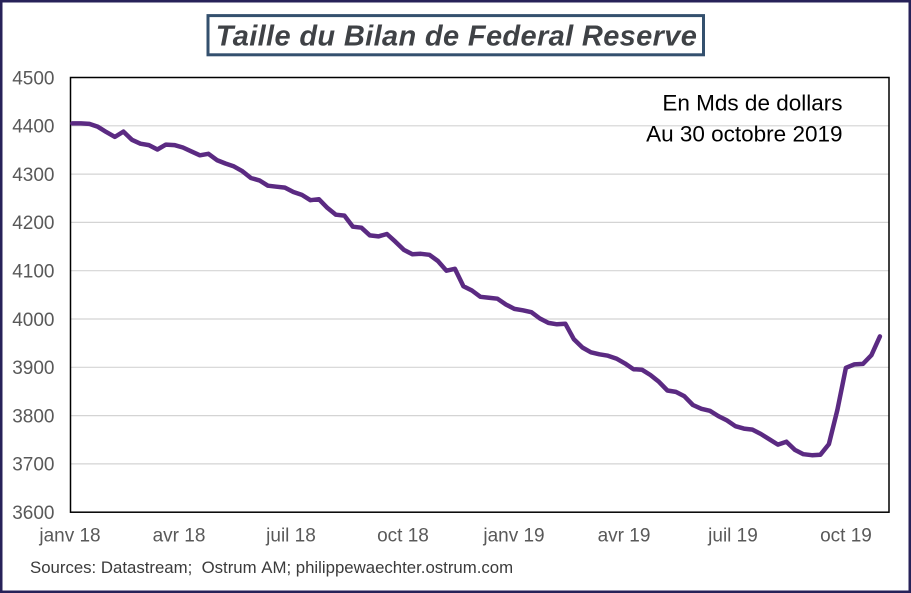 The image size is (911, 593). I want to click on svg-text: 3600, so click(33, 513).